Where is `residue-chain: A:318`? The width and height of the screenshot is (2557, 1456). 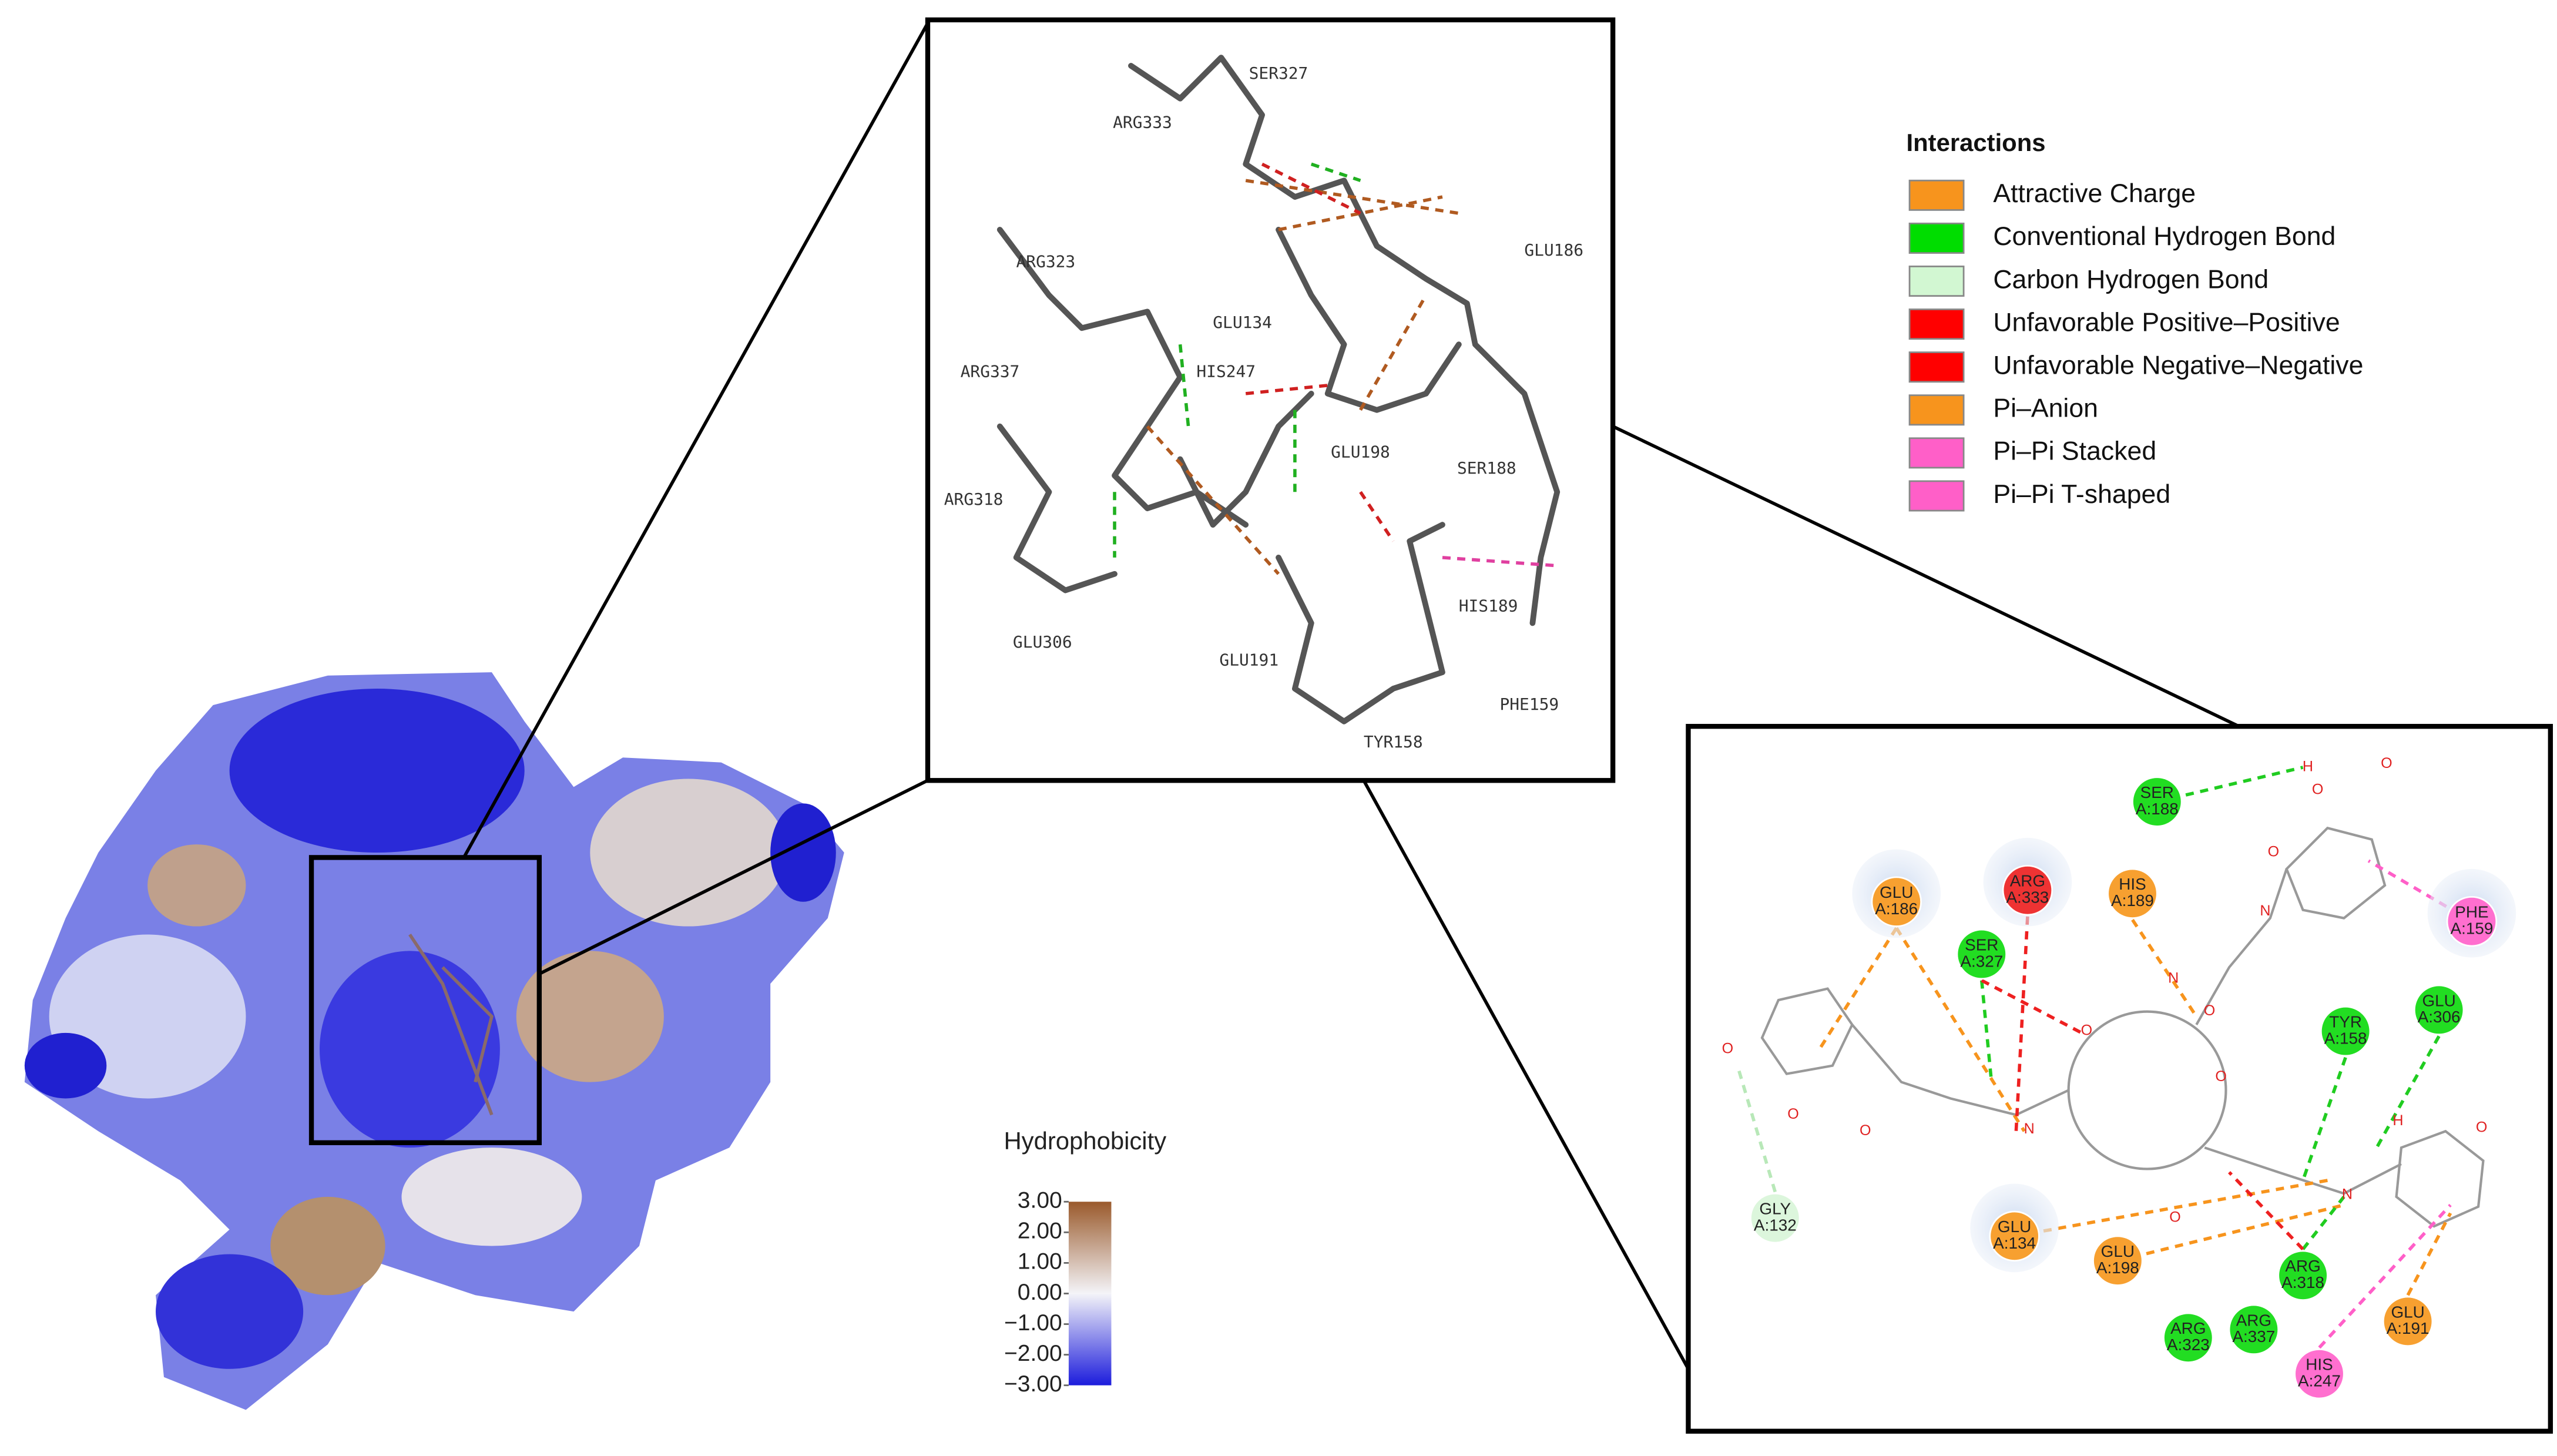 residue-chain: A:318 is located at coordinates (2302, 1282).